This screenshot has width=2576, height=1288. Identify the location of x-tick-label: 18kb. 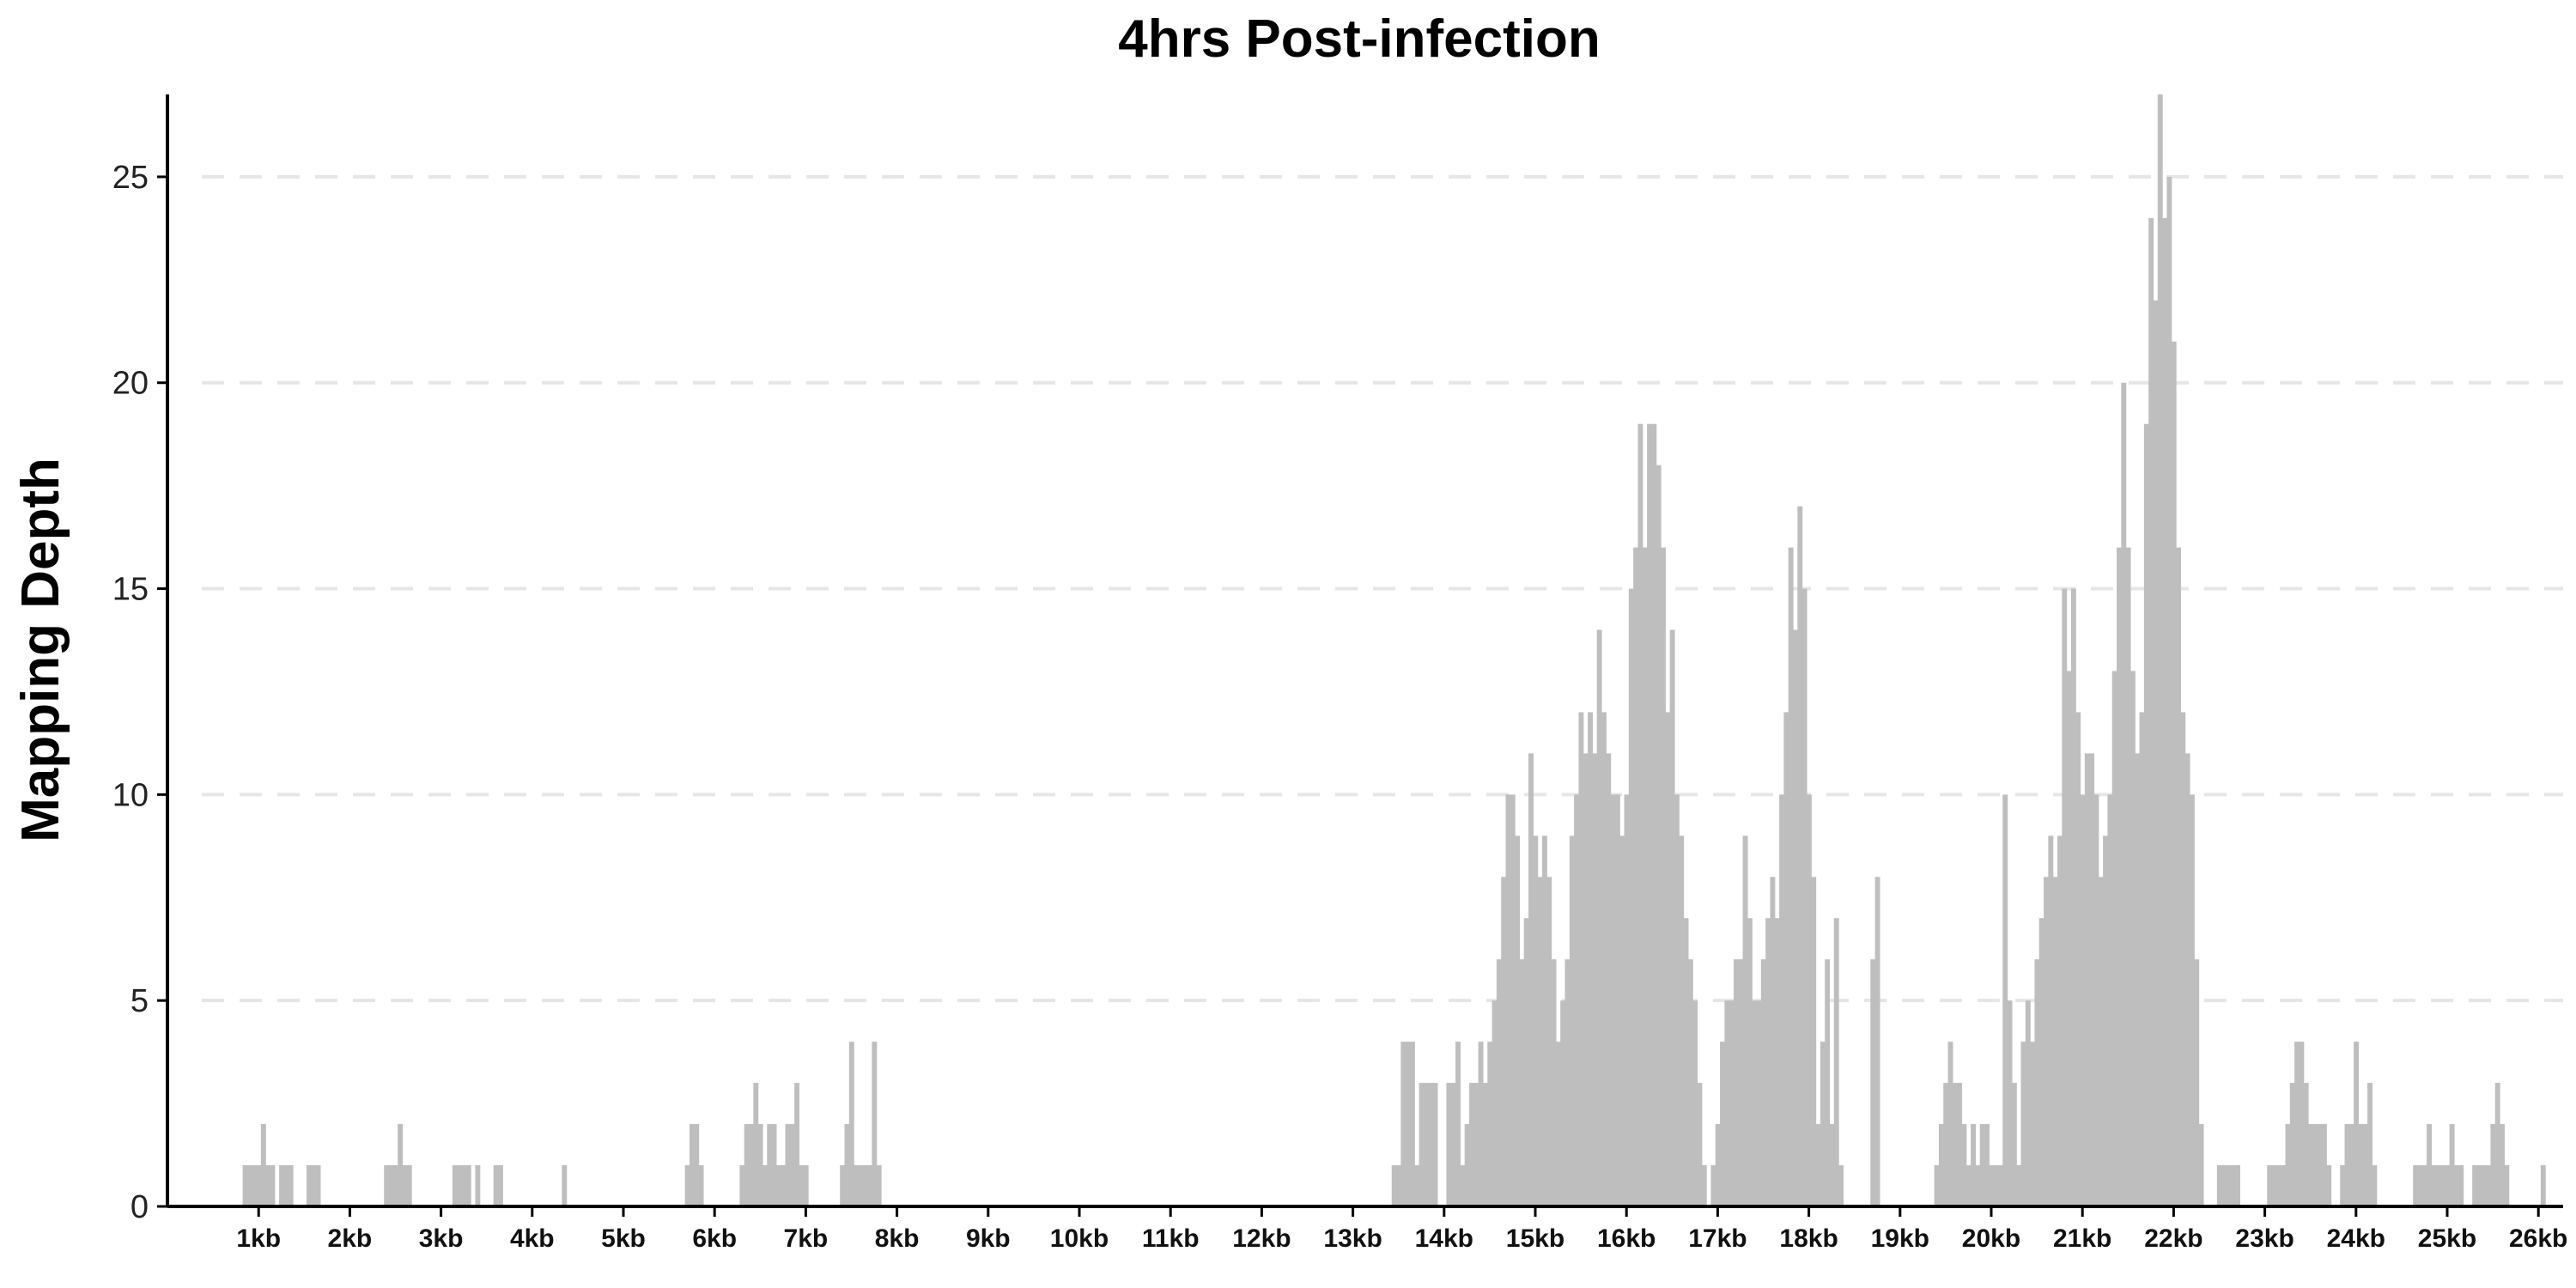
(1808, 1239).